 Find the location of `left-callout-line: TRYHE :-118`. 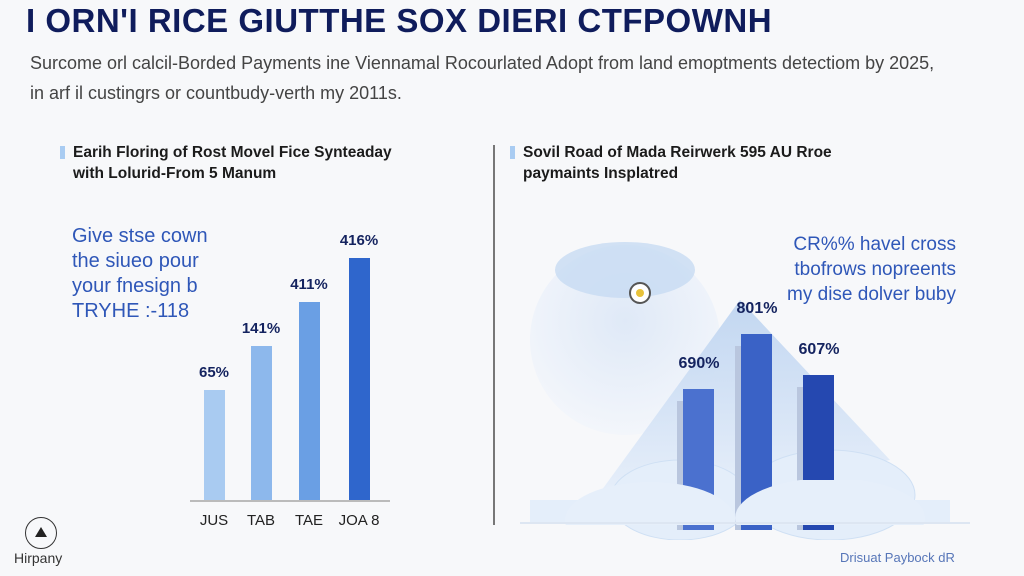

left-callout-line: TRYHE :-118 is located at coordinates (131, 311).